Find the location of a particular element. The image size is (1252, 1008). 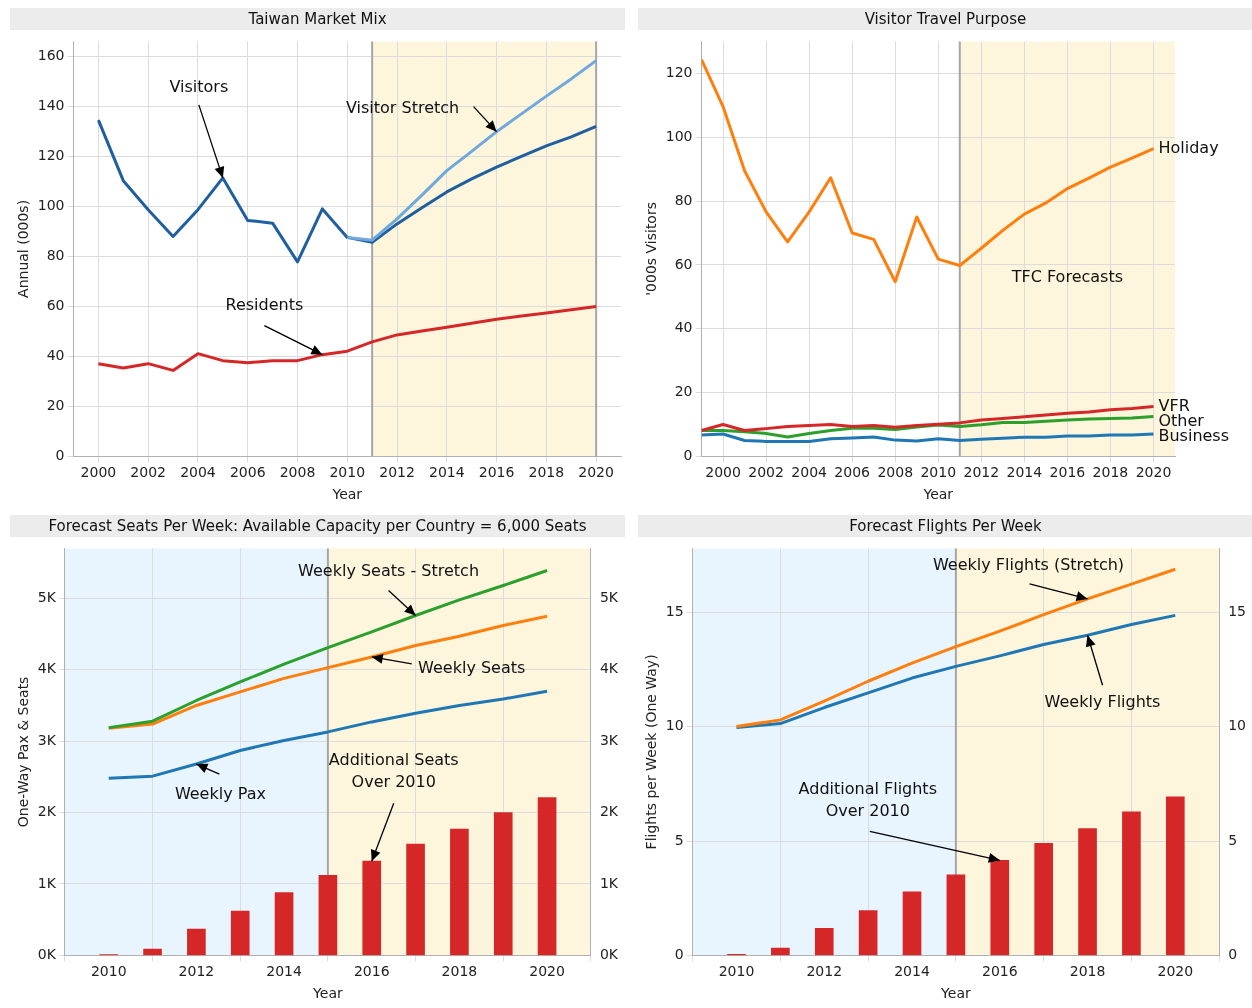

chart-title: Forecast Seats Per Week: Available Capacity per Country = 6,000 Seats is located at coordinates (317, 526).